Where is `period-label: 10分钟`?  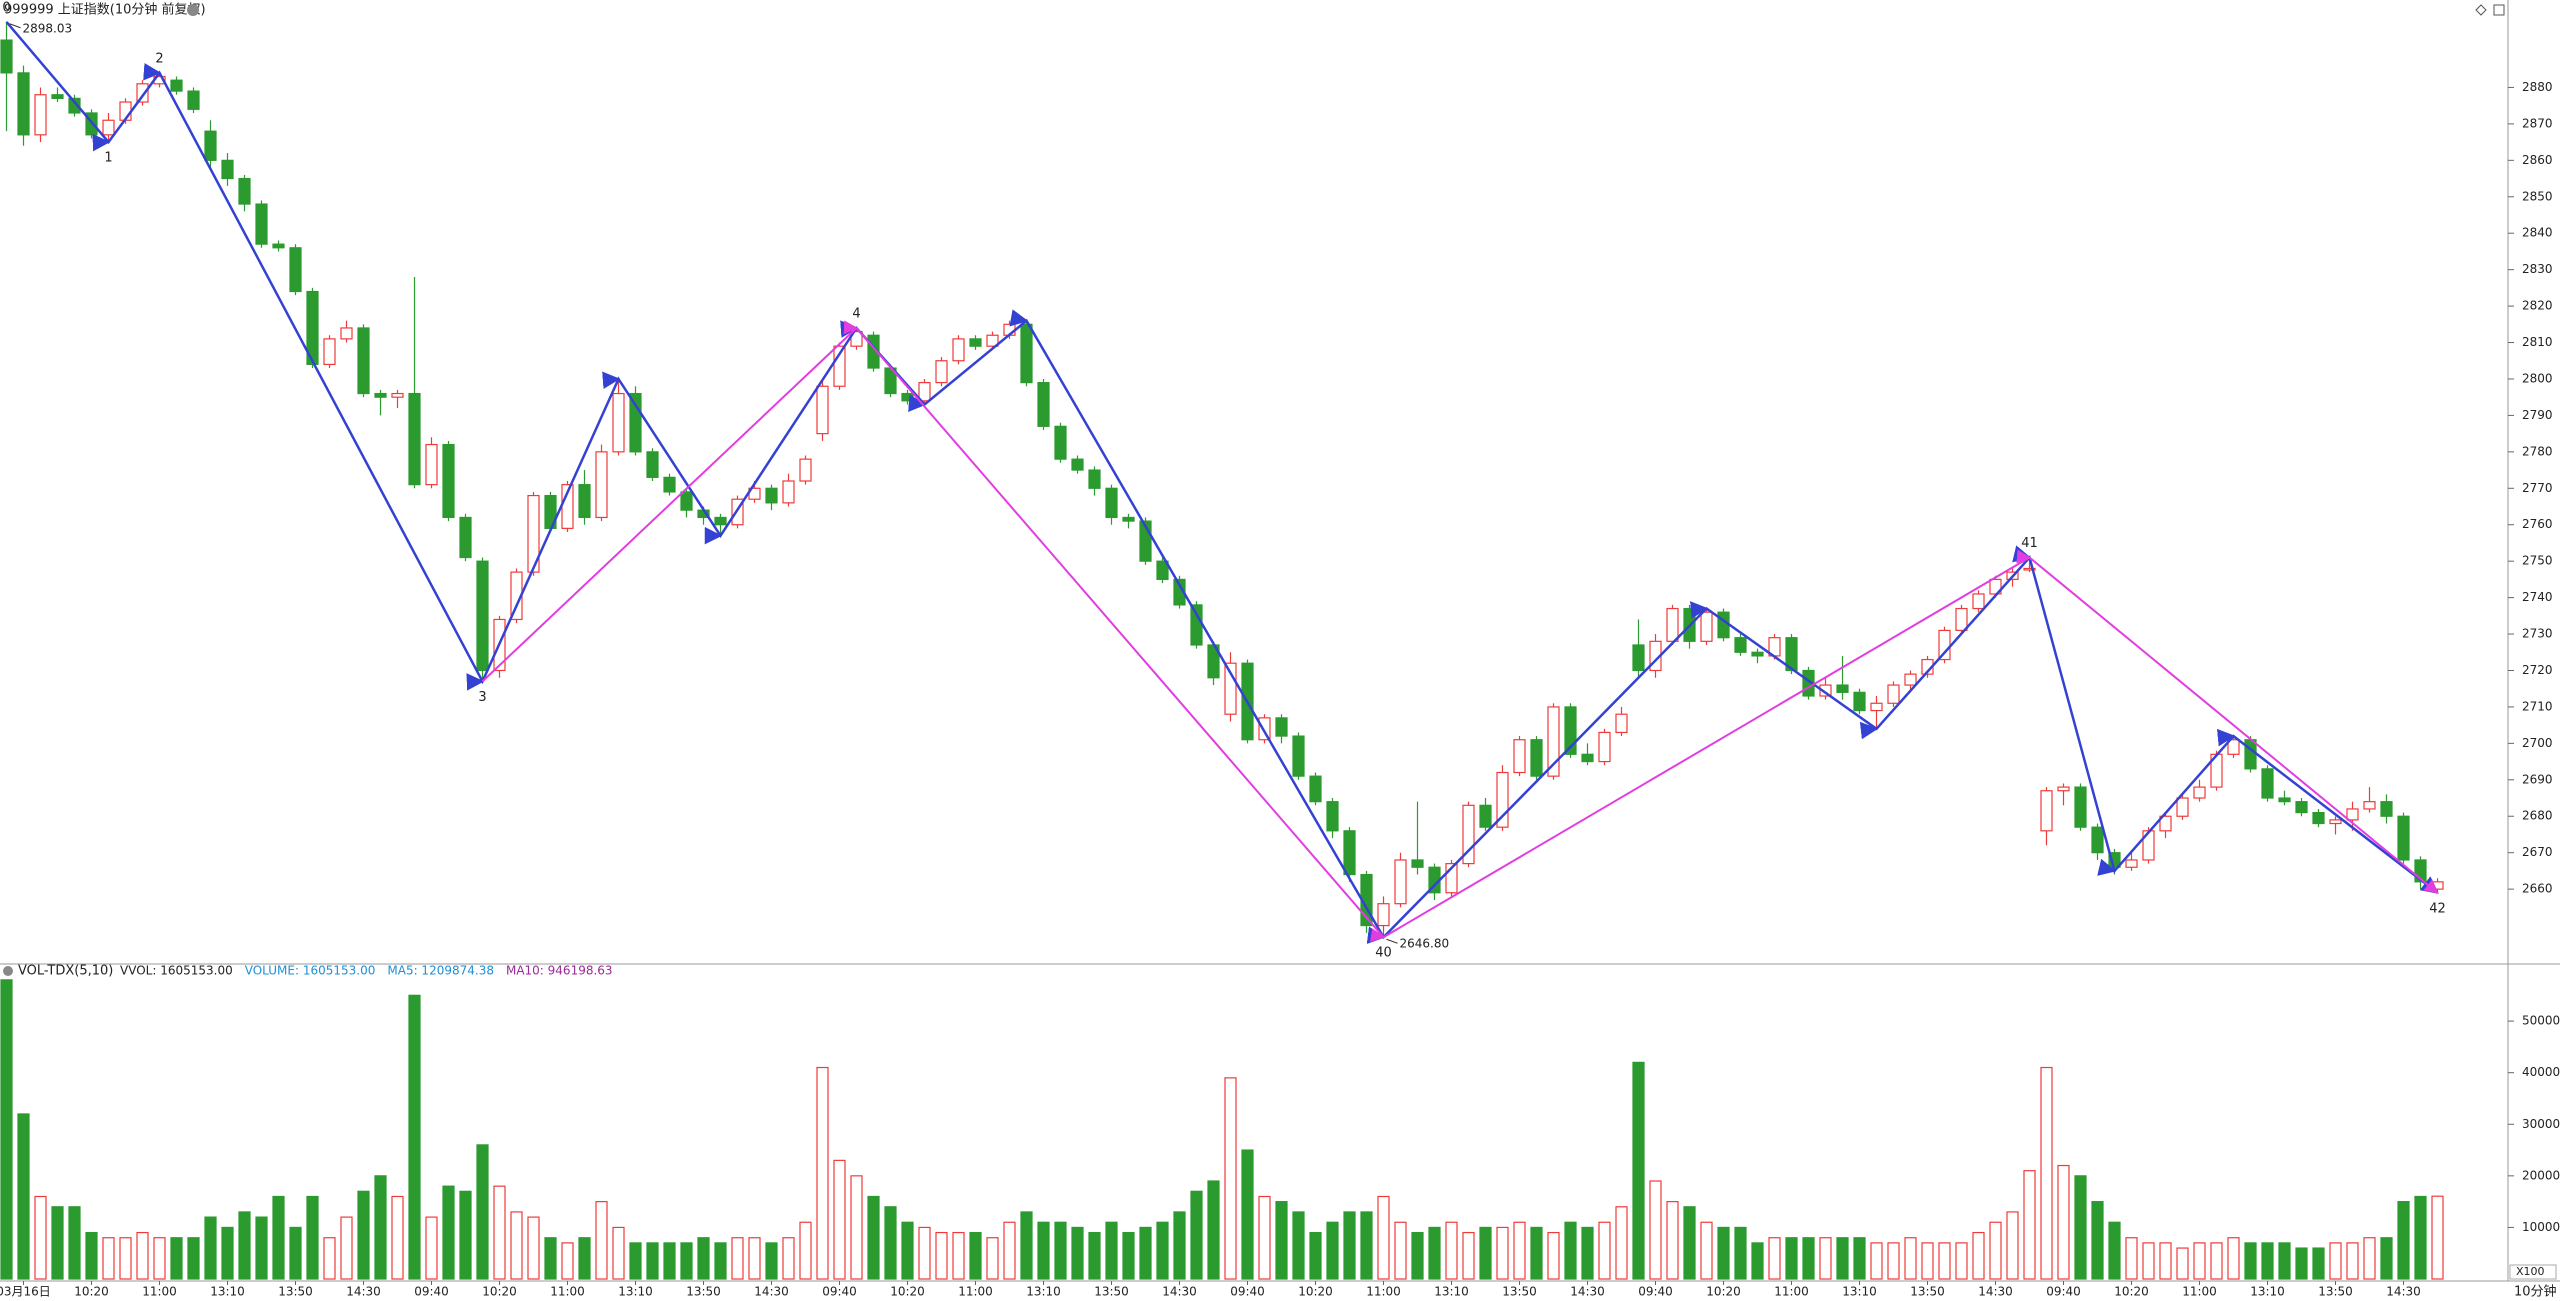 period-label: 10分钟 is located at coordinates (2535, 1292).